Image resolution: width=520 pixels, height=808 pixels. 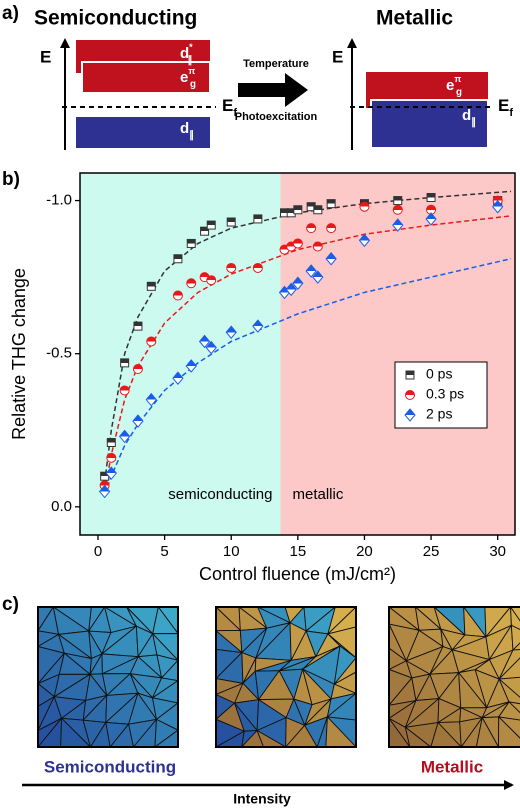 What do you see at coordinates (59, 353) in the screenshot?
I see `y-tick-label: -0.5` at bounding box center [59, 353].